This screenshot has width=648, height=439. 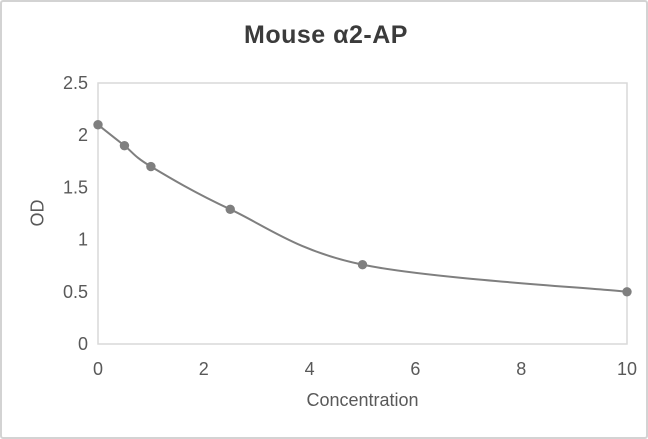 I want to click on x-axis-title: Concentration, so click(x=362, y=400).